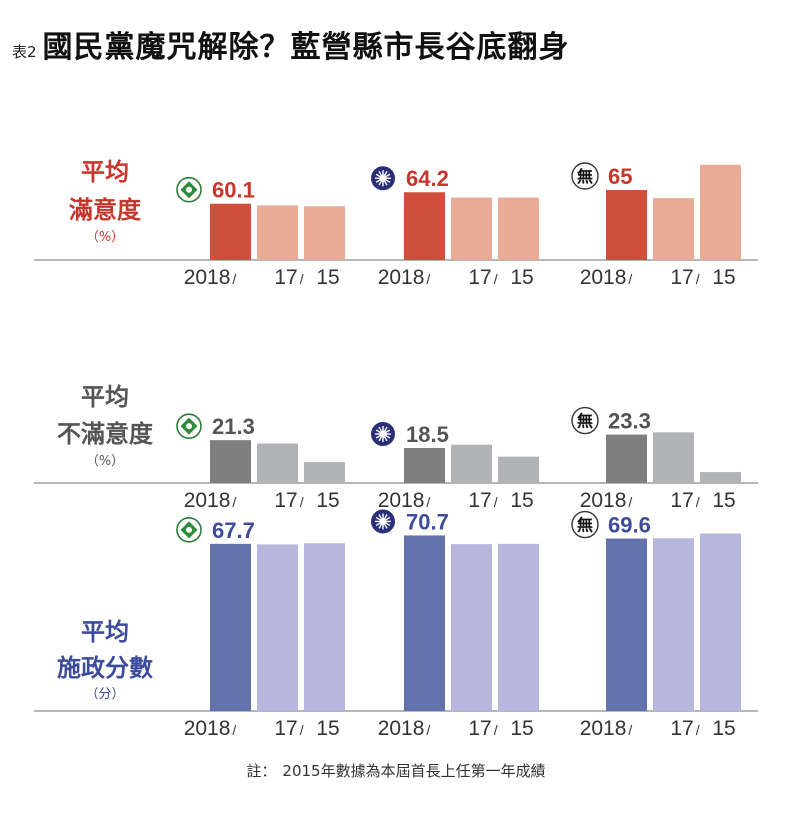 The width and height of the screenshot is (792, 815). Describe the element at coordinates (673, 457) in the screenshot. I see `bar-dissatisfaction-無黨籍-17/` at that location.